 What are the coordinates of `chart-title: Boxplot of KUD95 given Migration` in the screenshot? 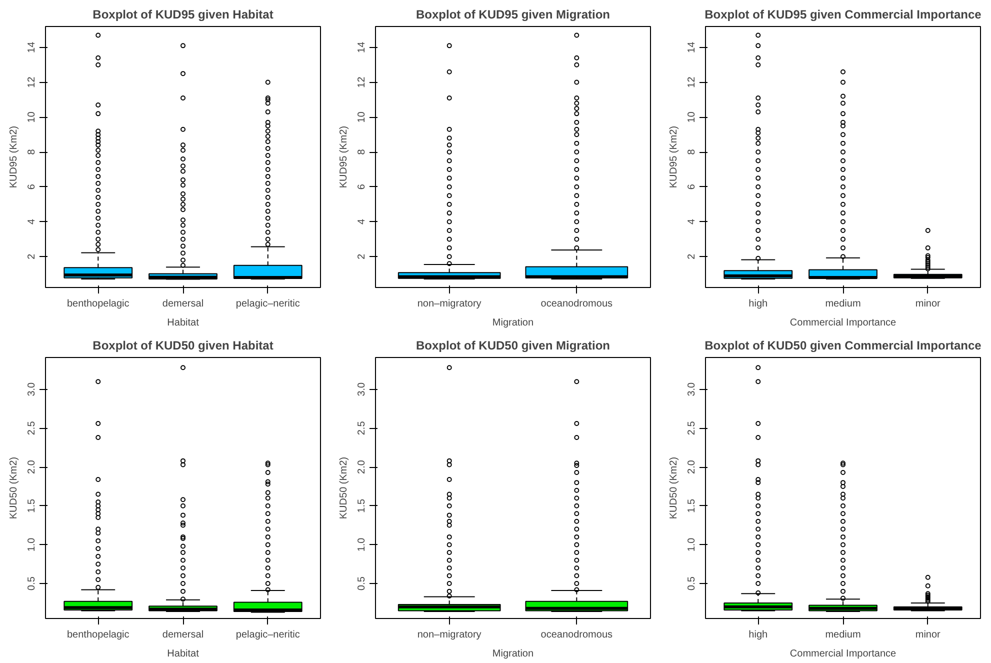 It's located at (513, 15).